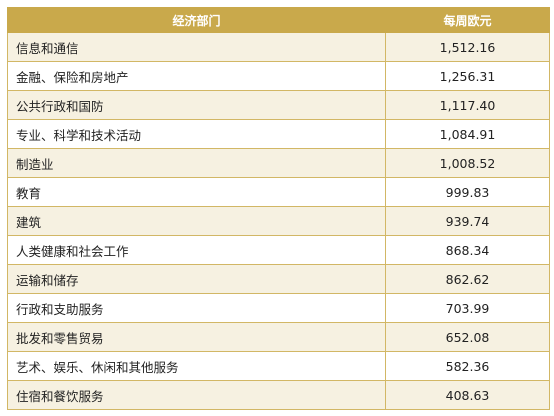 The height and width of the screenshot is (416, 554). What do you see at coordinates (196, 308) in the screenshot?
I see `sector-cell: 行政和支助服务` at bounding box center [196, 308].